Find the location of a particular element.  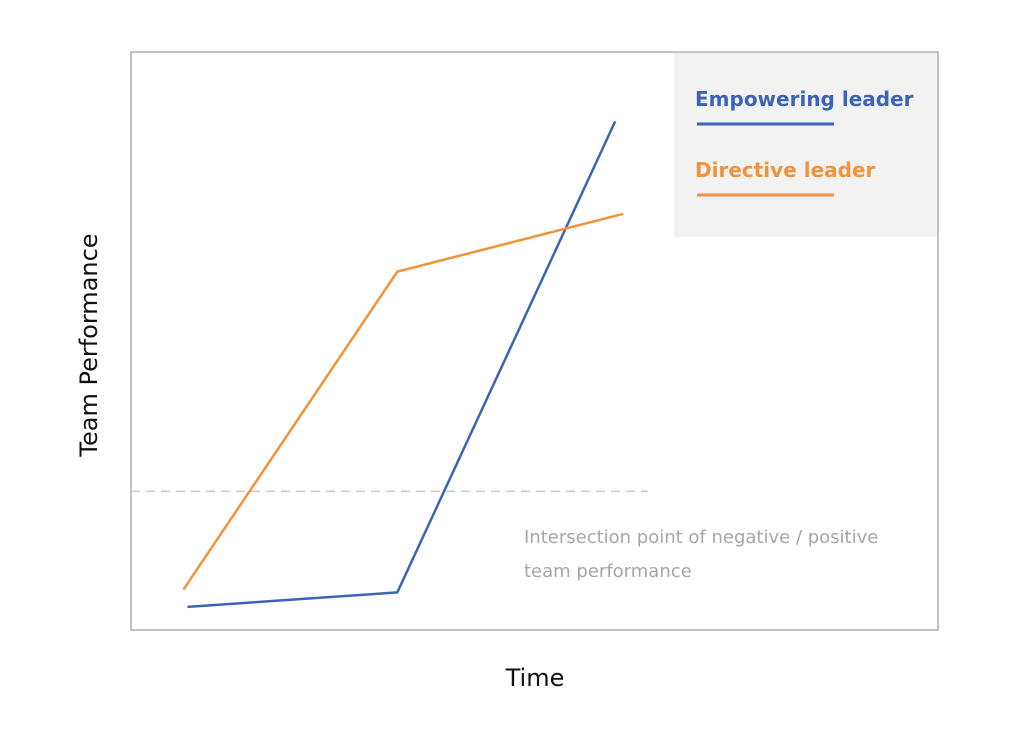

legend: Empowering leader Directive leader is located at coordinates (804, 142).